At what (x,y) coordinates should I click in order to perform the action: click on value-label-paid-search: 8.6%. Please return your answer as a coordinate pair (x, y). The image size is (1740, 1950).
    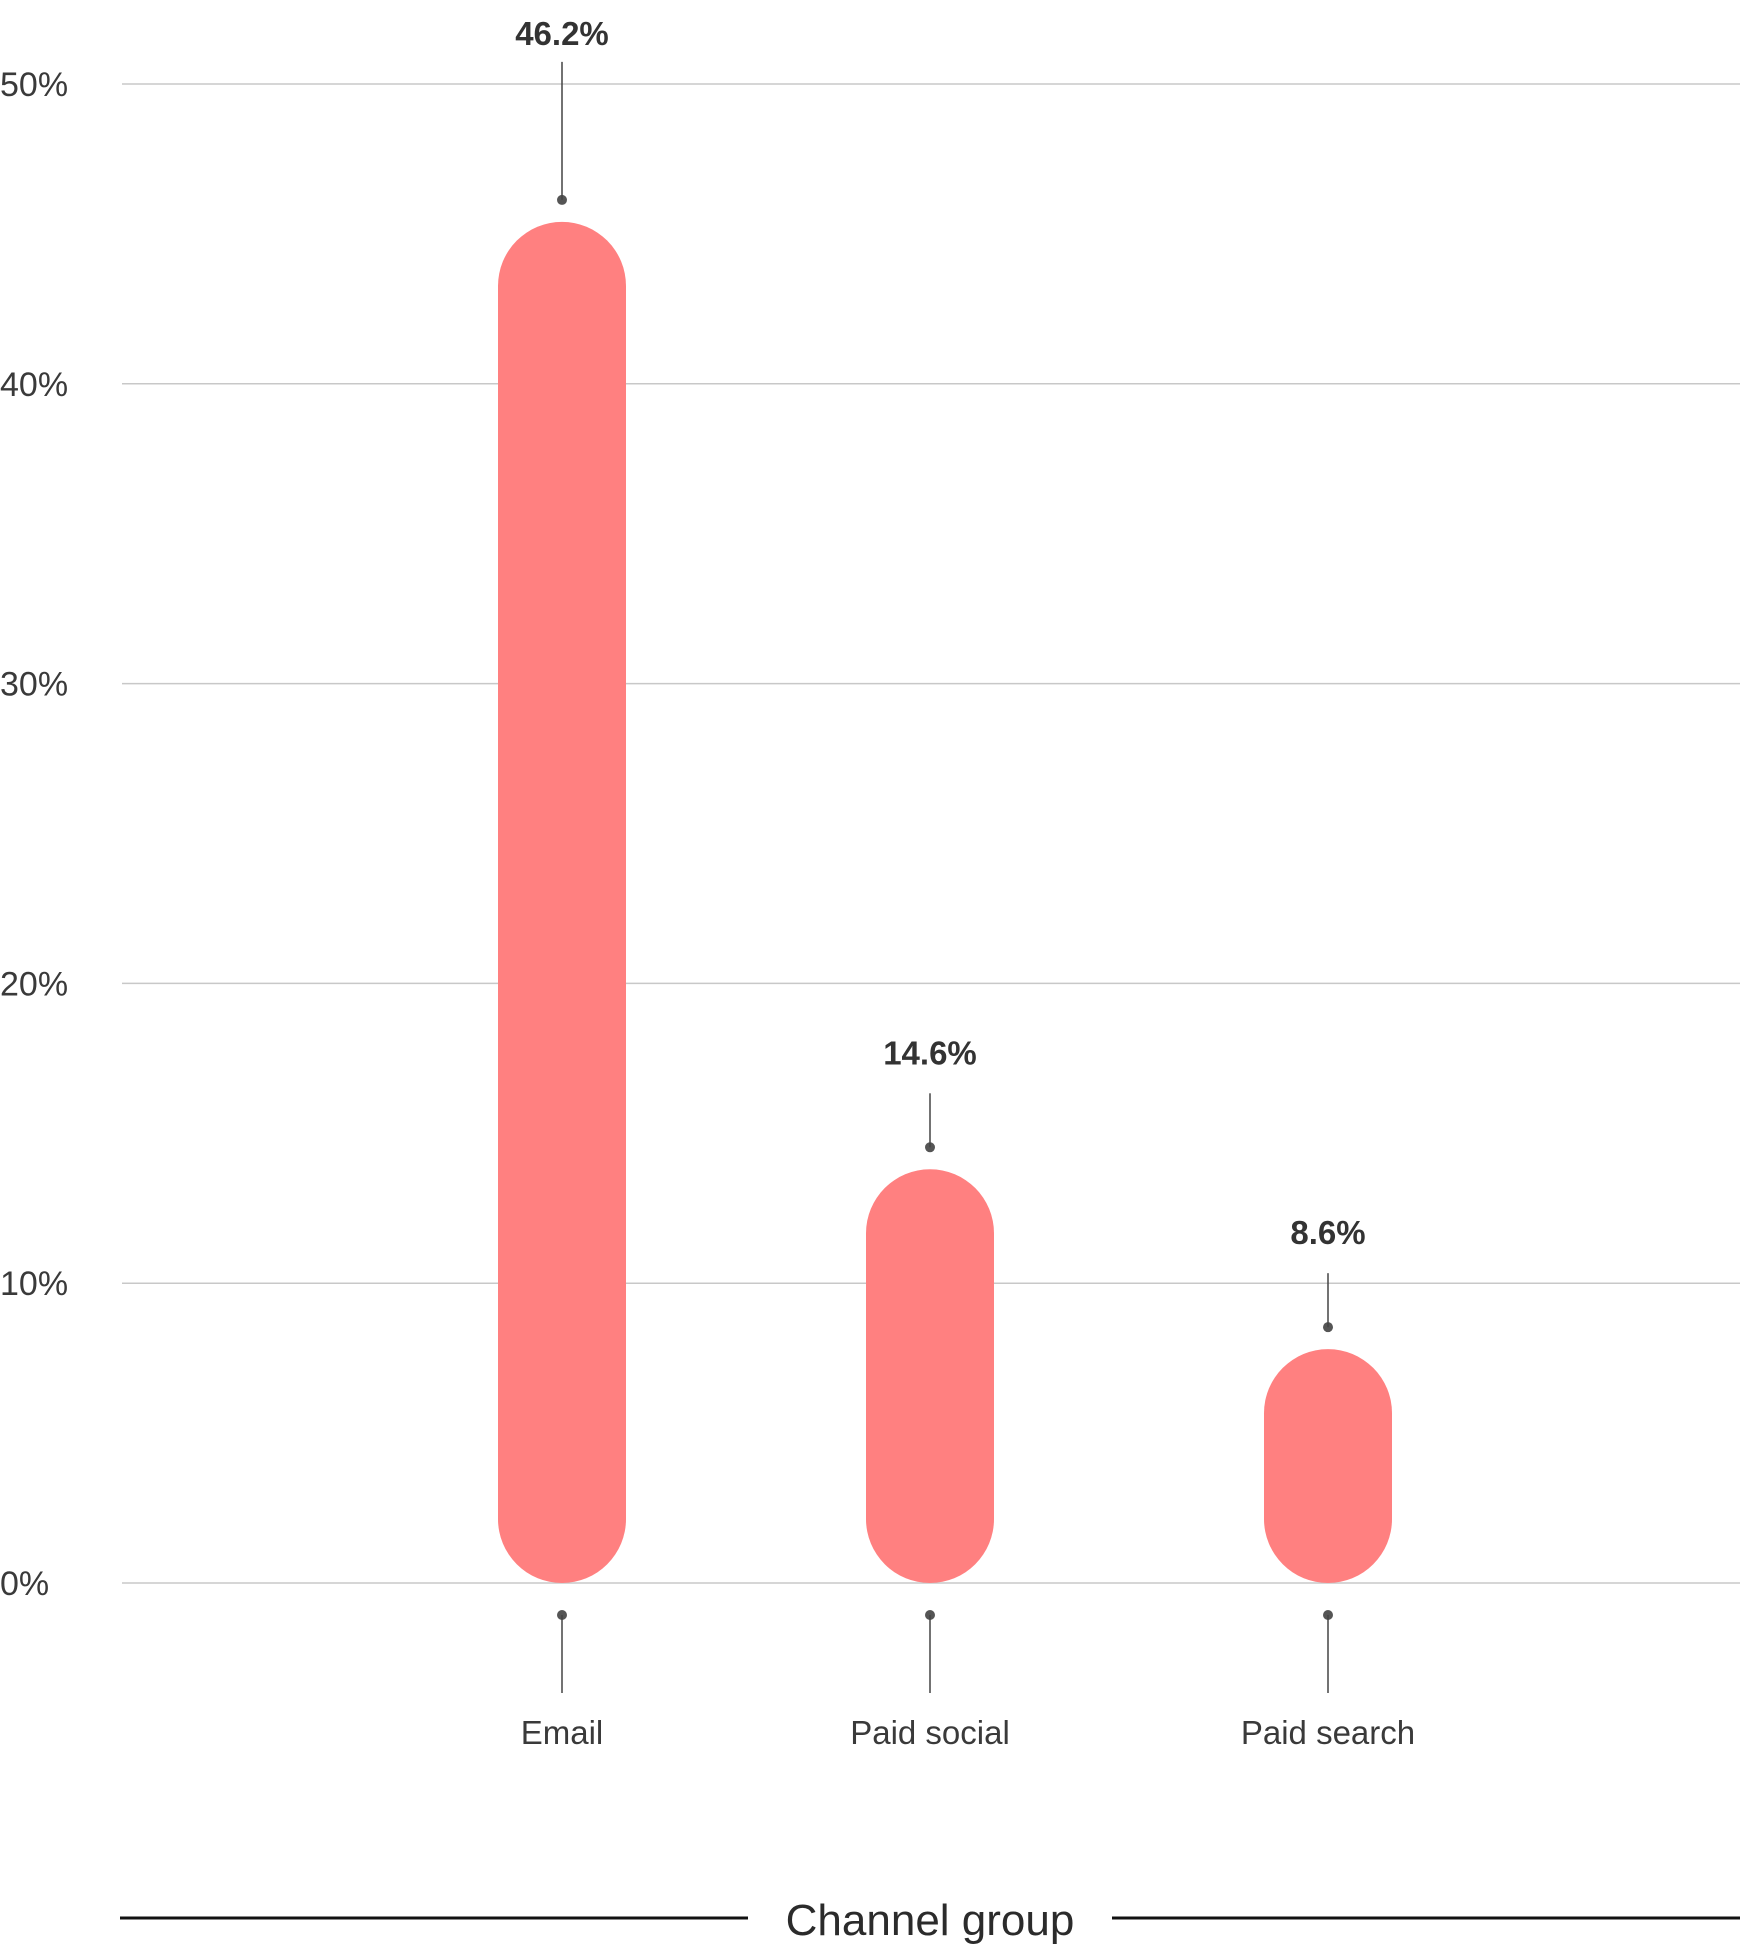
    Looking at the image, I should click on (1327, 1232).